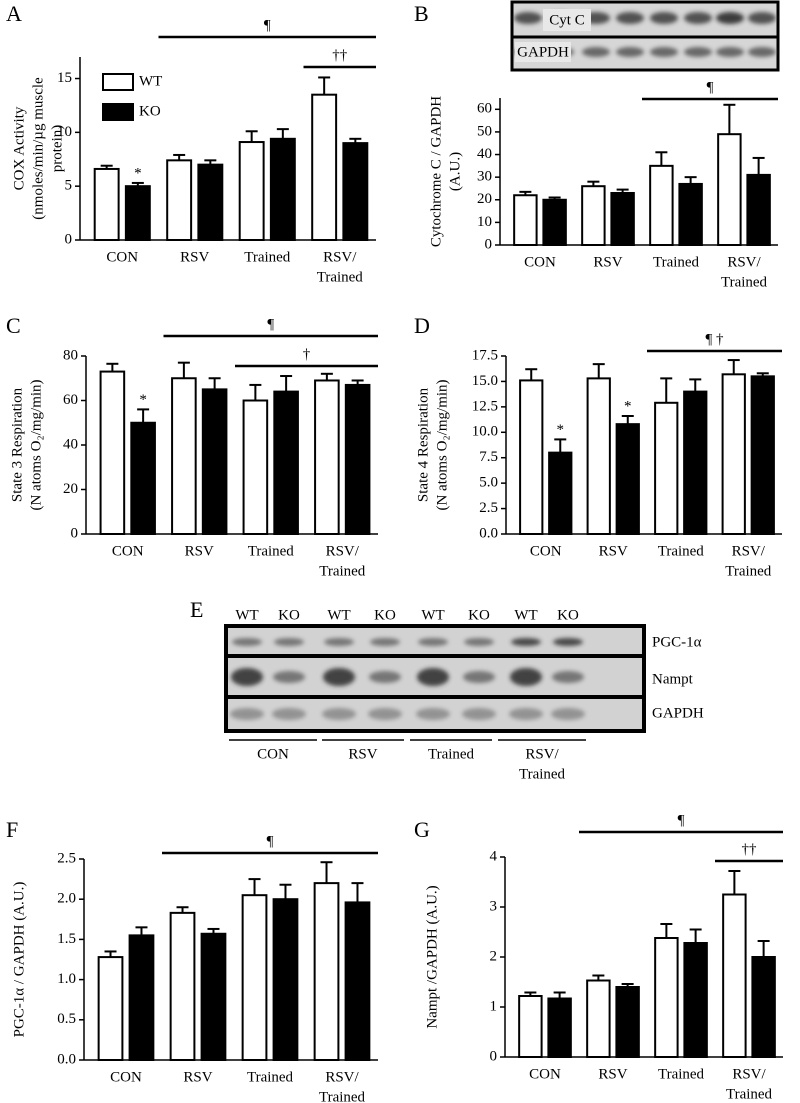 The image size is (800, 1103). What do you see at coordinates (561, 430) in the screenshot?
I see `significance-mark: *` at bounding box center [561, 430].